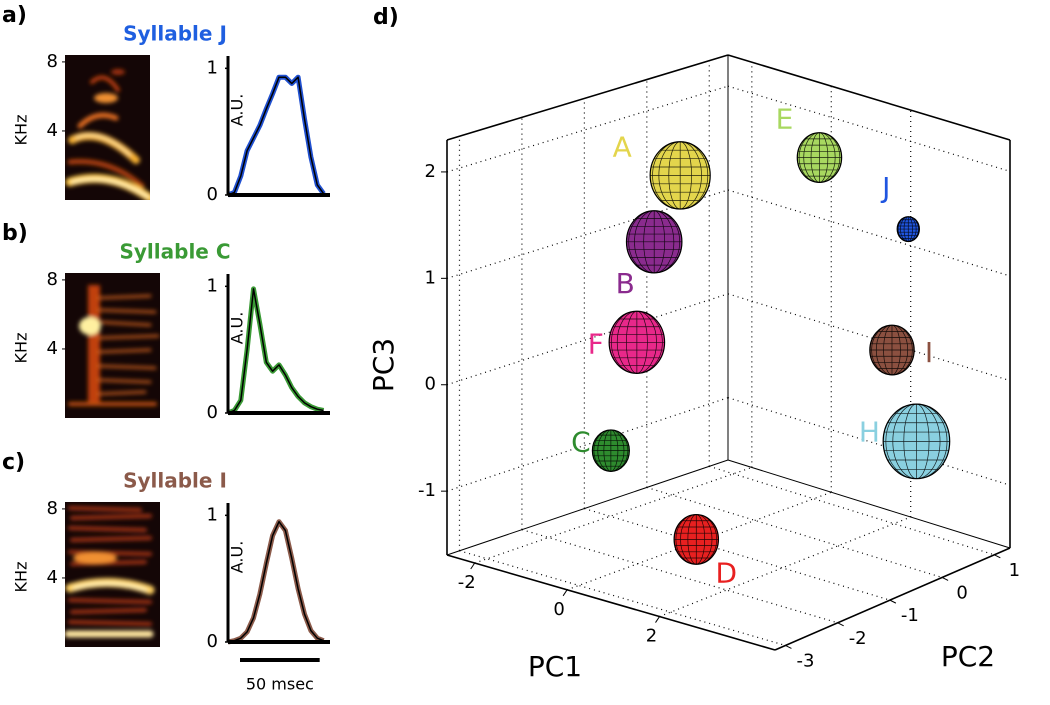  I want to click on panel-title: Syllable C, so click(174, 252).